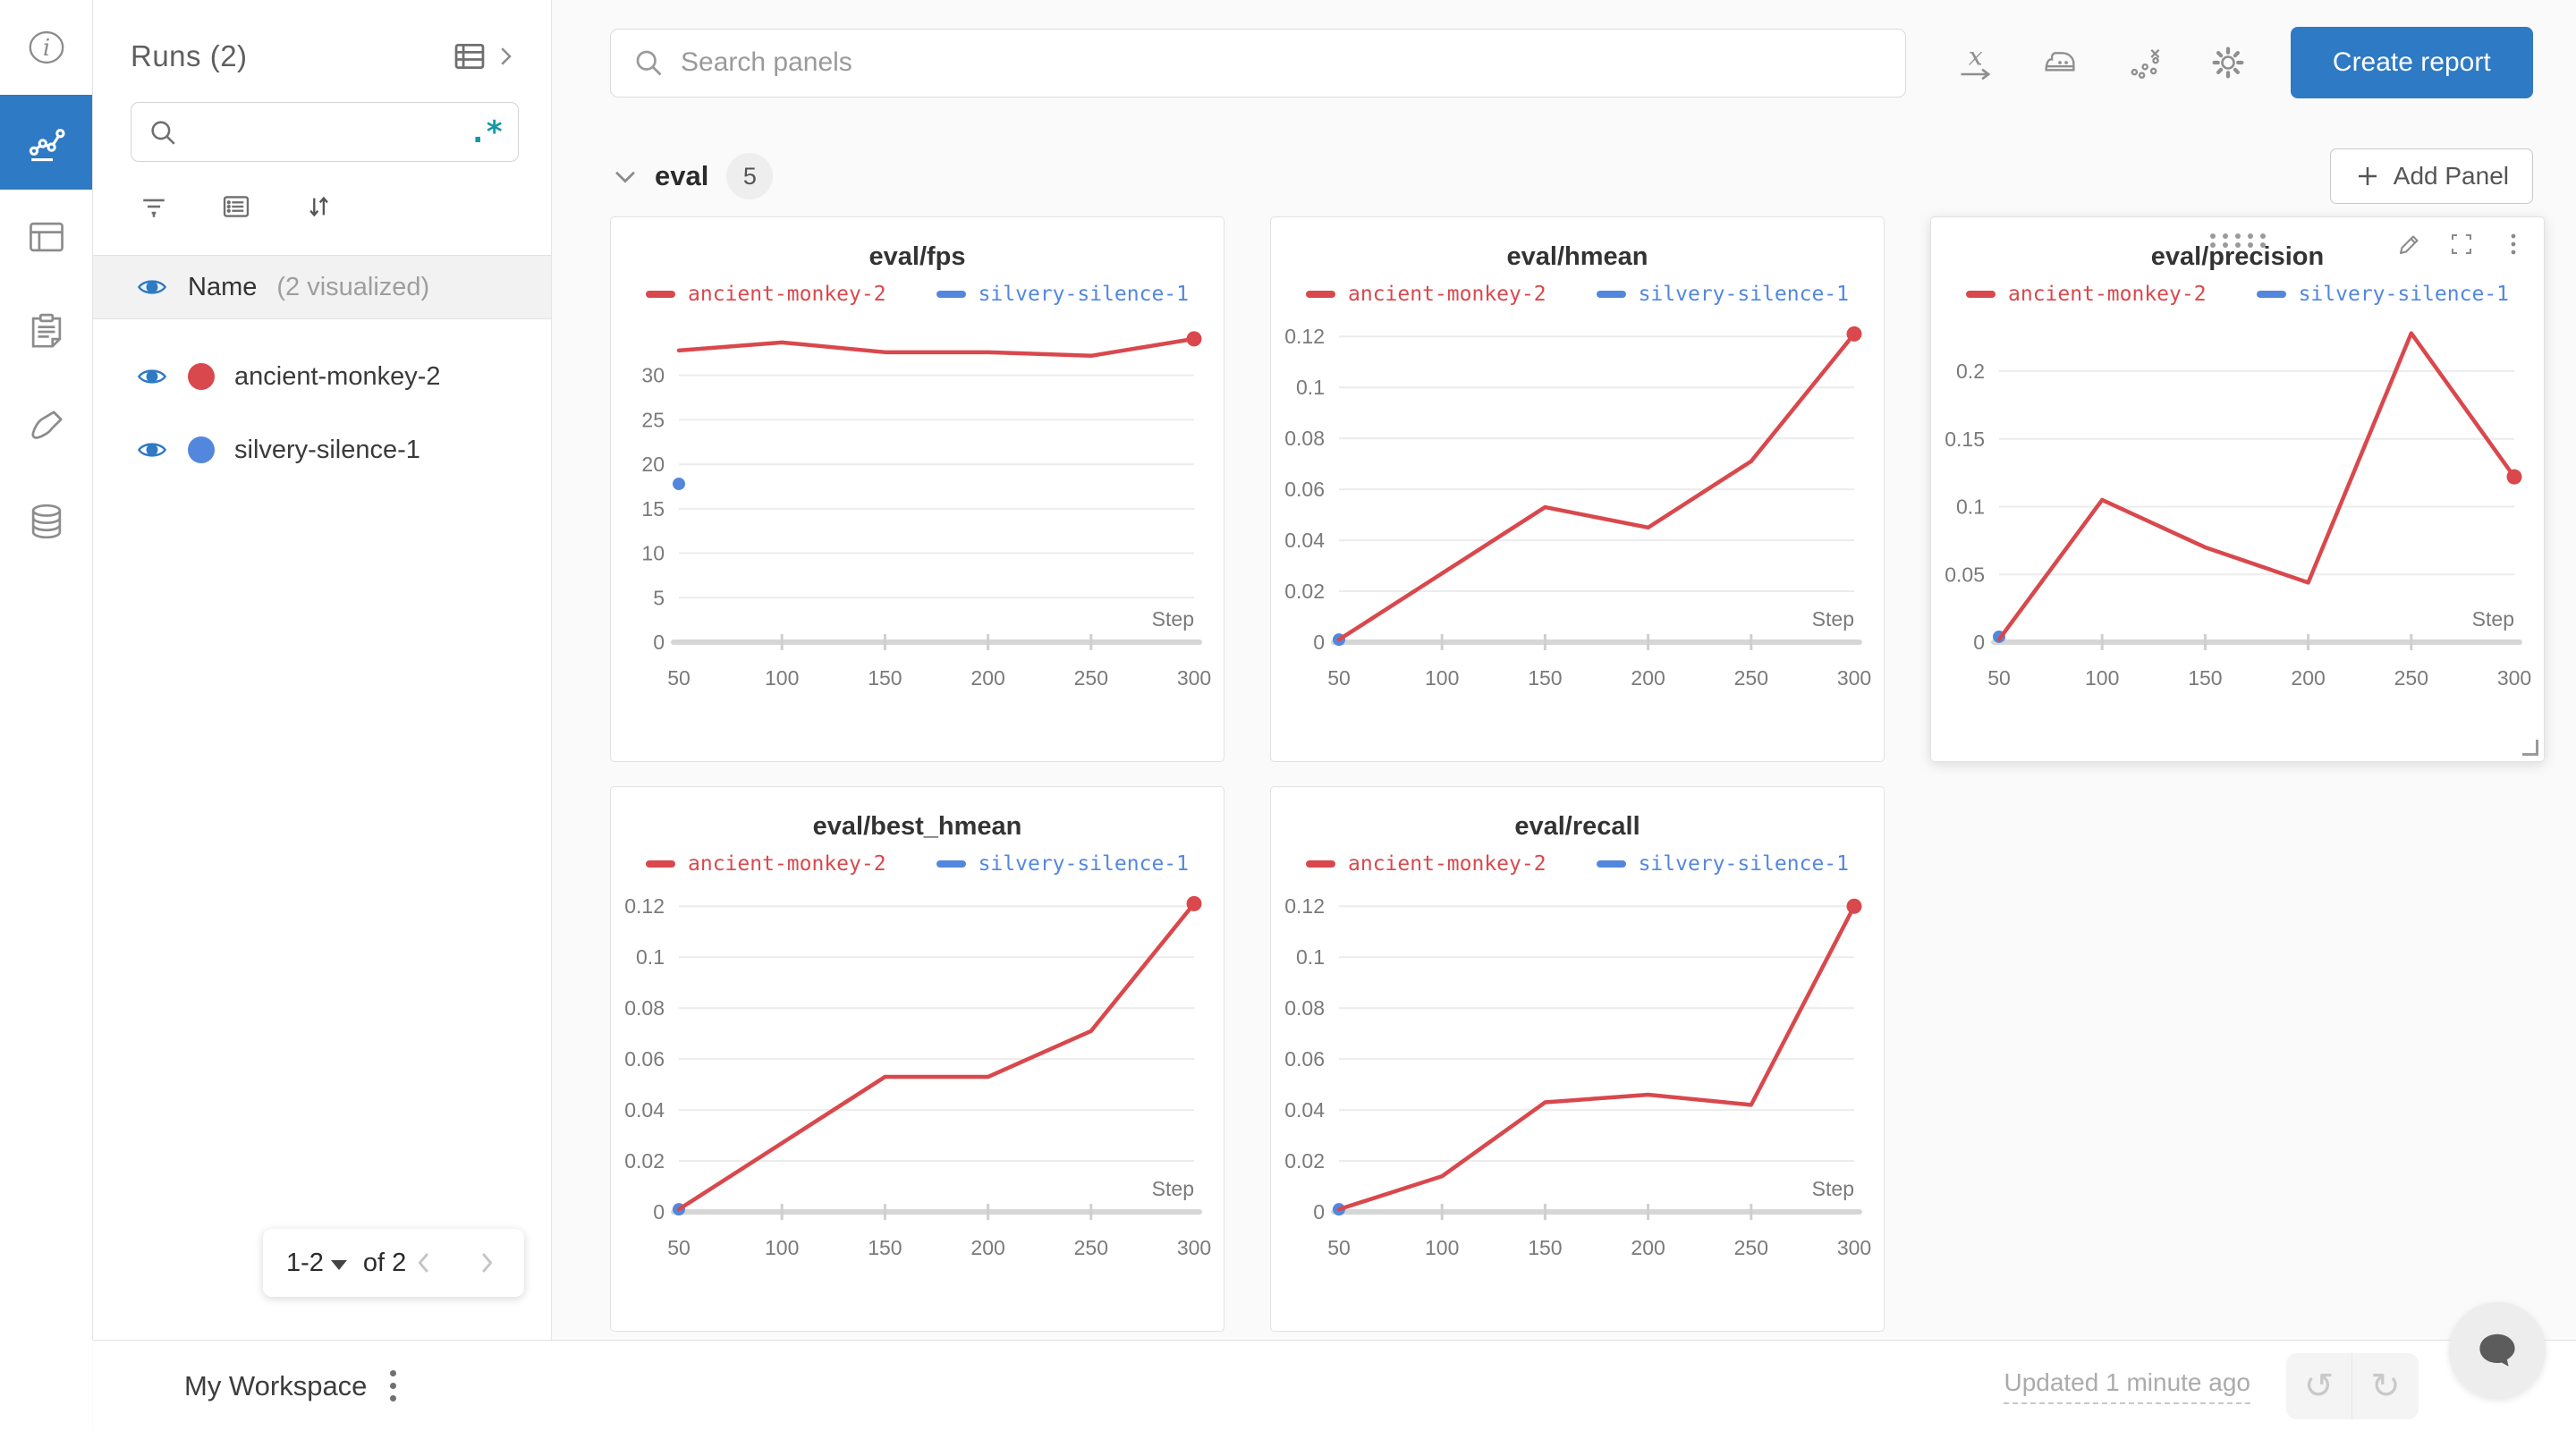 The height and width of the screenshot is (1431, 2576). What do you see at coordinates (46, 48) in the screenshot?
I see `sidebar-item-info: i` at bounding box center [46, 48].